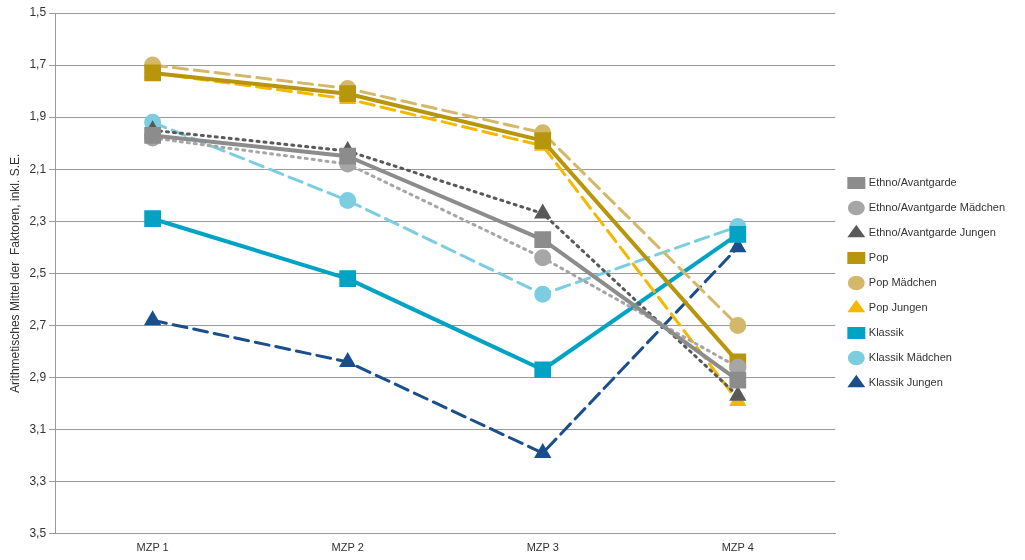 The height and width of the screenshot is (560, 1025). What do you see at coordinates (38, 220) in the screenshot?
I see `y-tick-label: 2,3` at bounding box center [38, 220].